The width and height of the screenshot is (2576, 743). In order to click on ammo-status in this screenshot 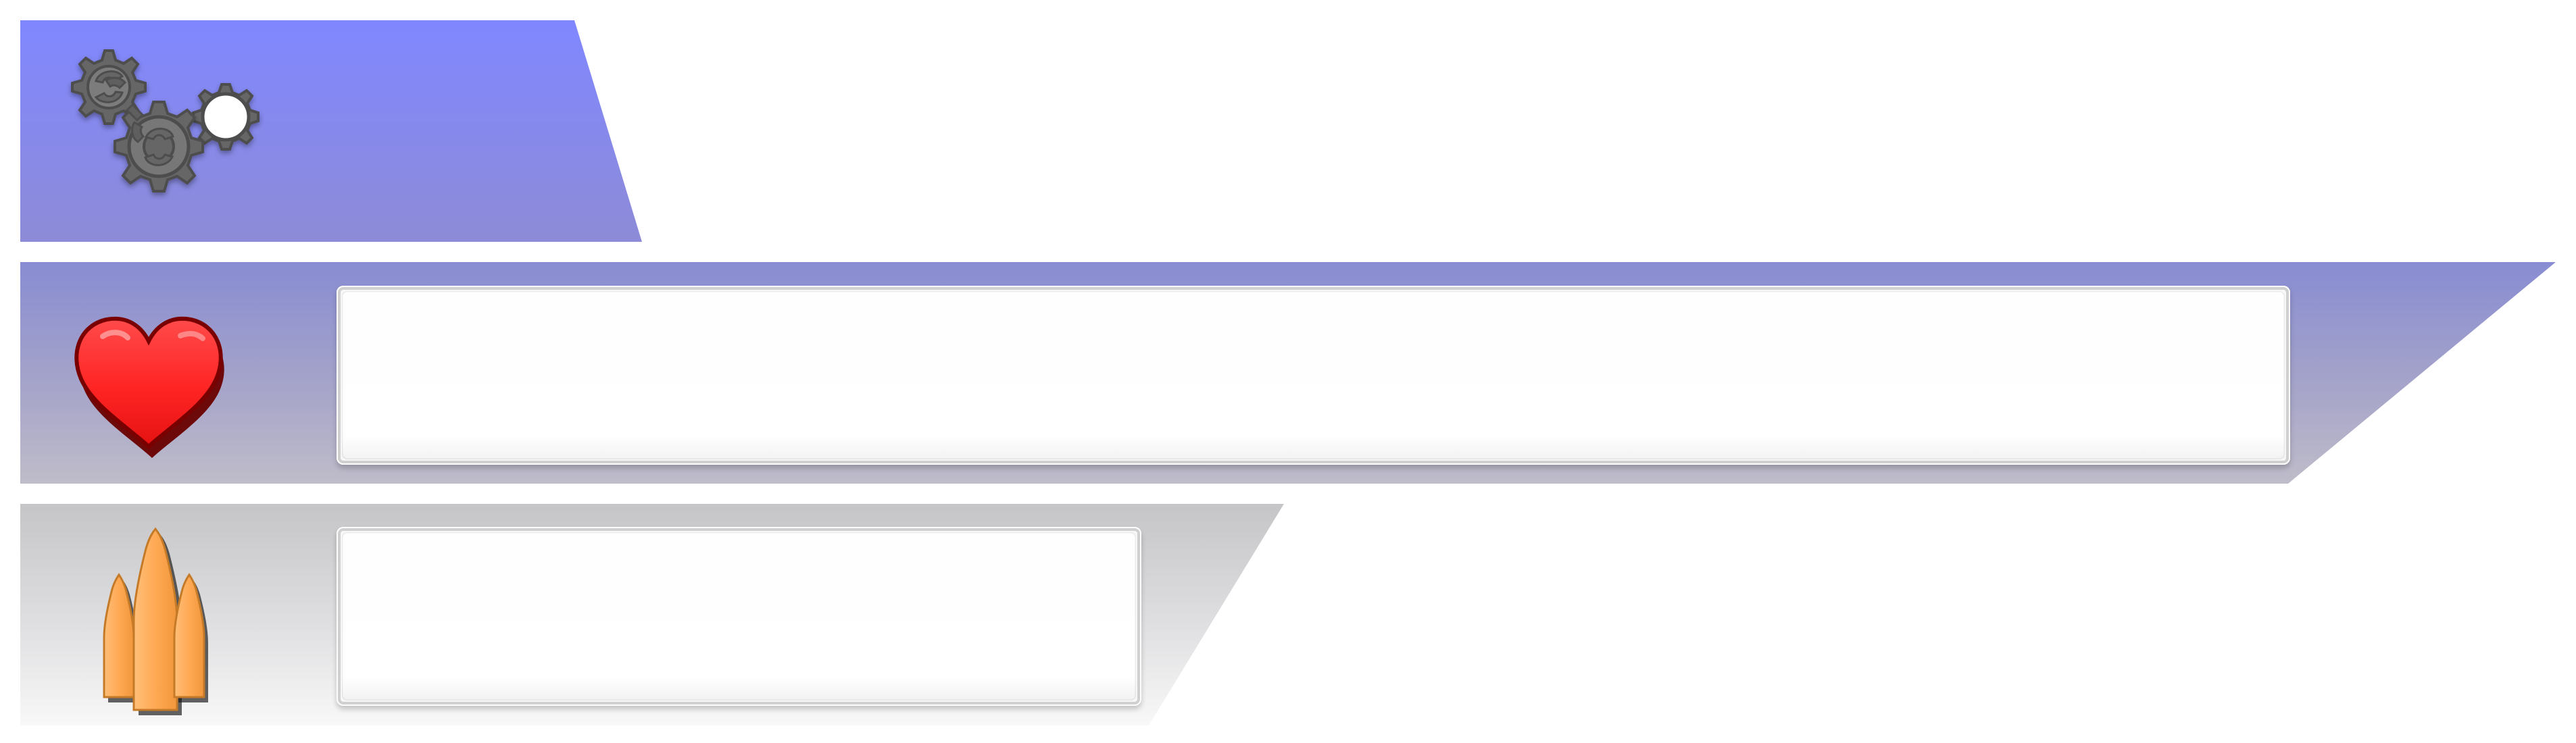, I will do `click(149, 623)`.